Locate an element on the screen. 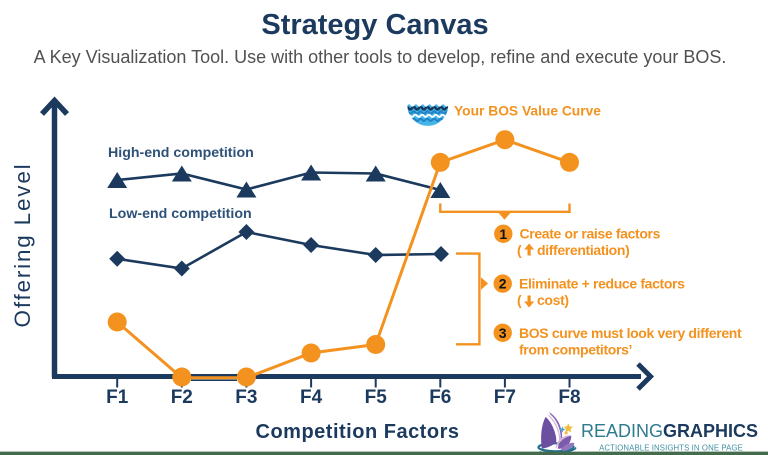 The height and width of the screenshot is (455, 768). svg-text: F4 is located at coordinates (311, 397).